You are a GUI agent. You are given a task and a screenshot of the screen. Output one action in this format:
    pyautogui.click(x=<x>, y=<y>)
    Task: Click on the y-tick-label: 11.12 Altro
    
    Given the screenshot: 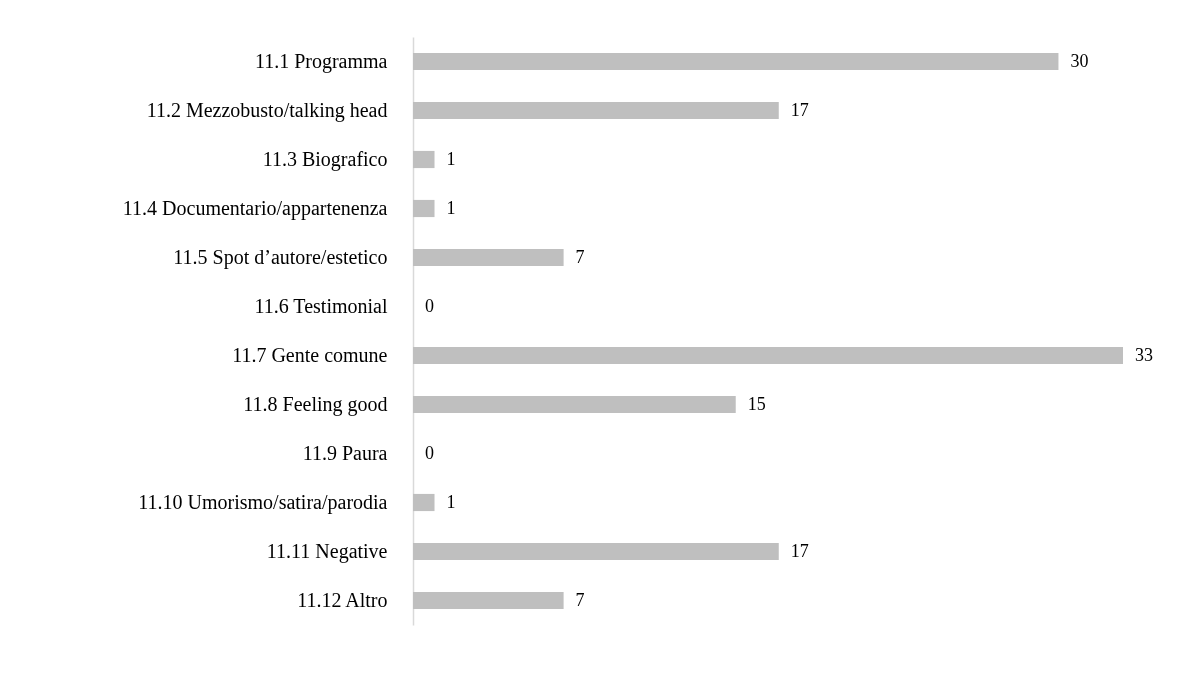 What is the action you would take?
    pyautogui.click(x=342, y=599)
    